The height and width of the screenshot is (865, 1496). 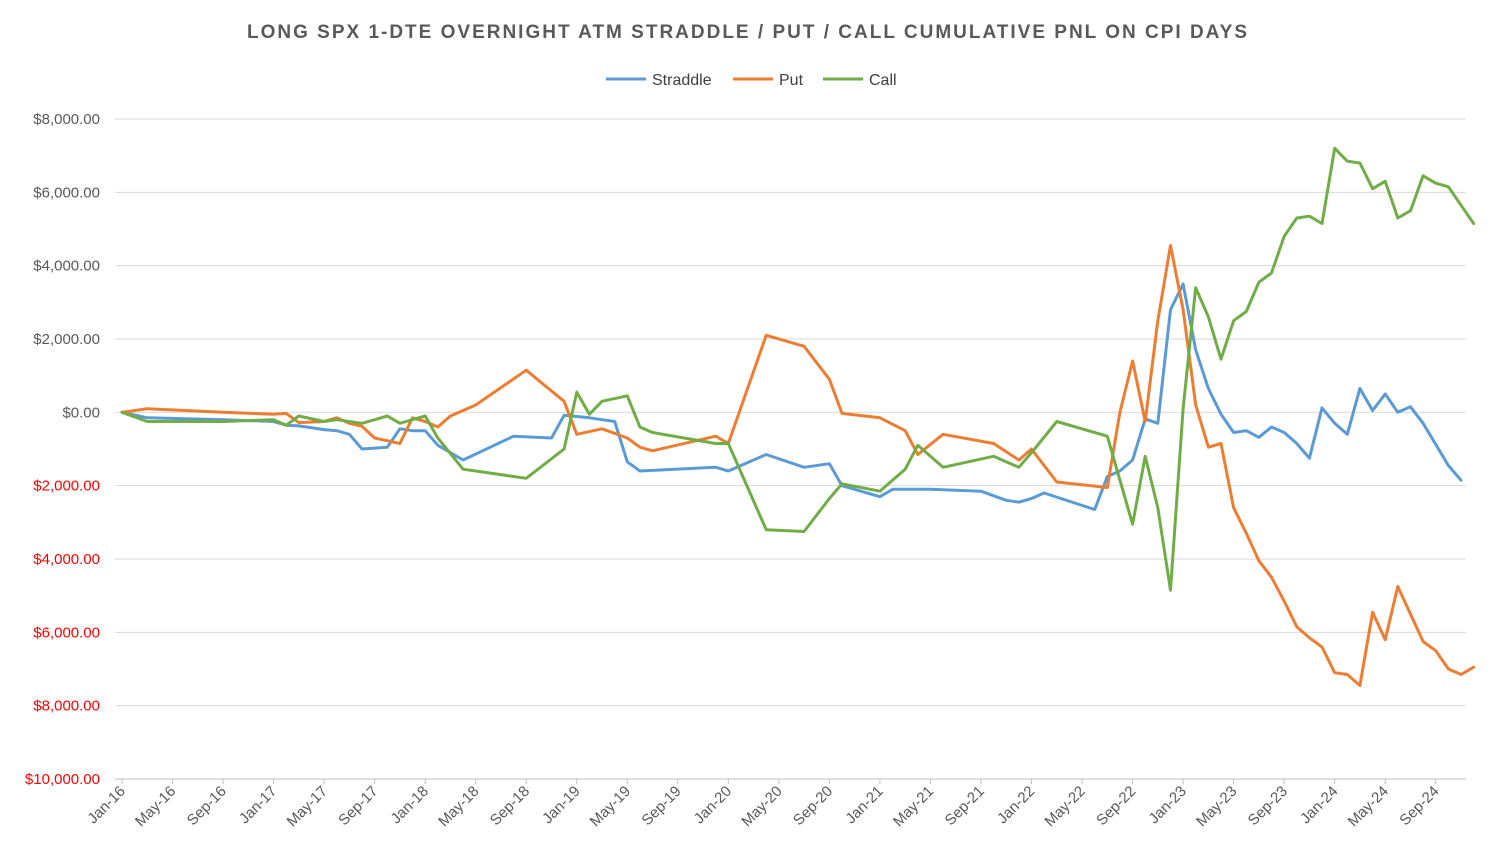 I want to click on x-tick-label: Jan-20, so click(x=713, y=805).